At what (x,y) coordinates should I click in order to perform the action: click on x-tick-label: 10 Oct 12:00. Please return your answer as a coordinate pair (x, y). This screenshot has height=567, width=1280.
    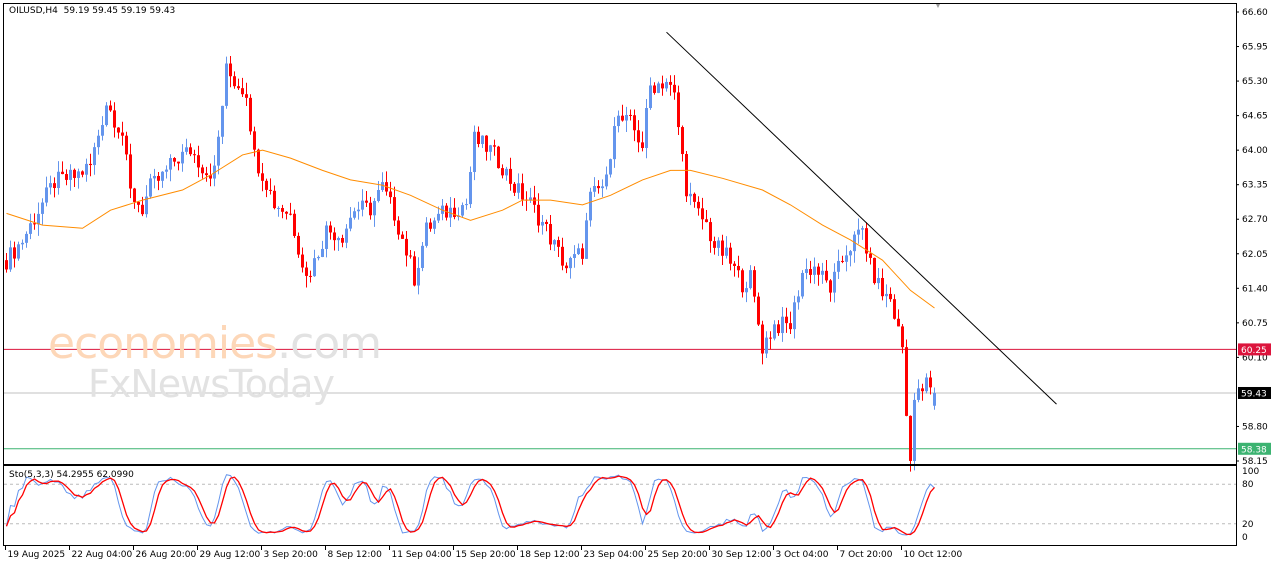
    Looking at the image, I should click on (933, 555).